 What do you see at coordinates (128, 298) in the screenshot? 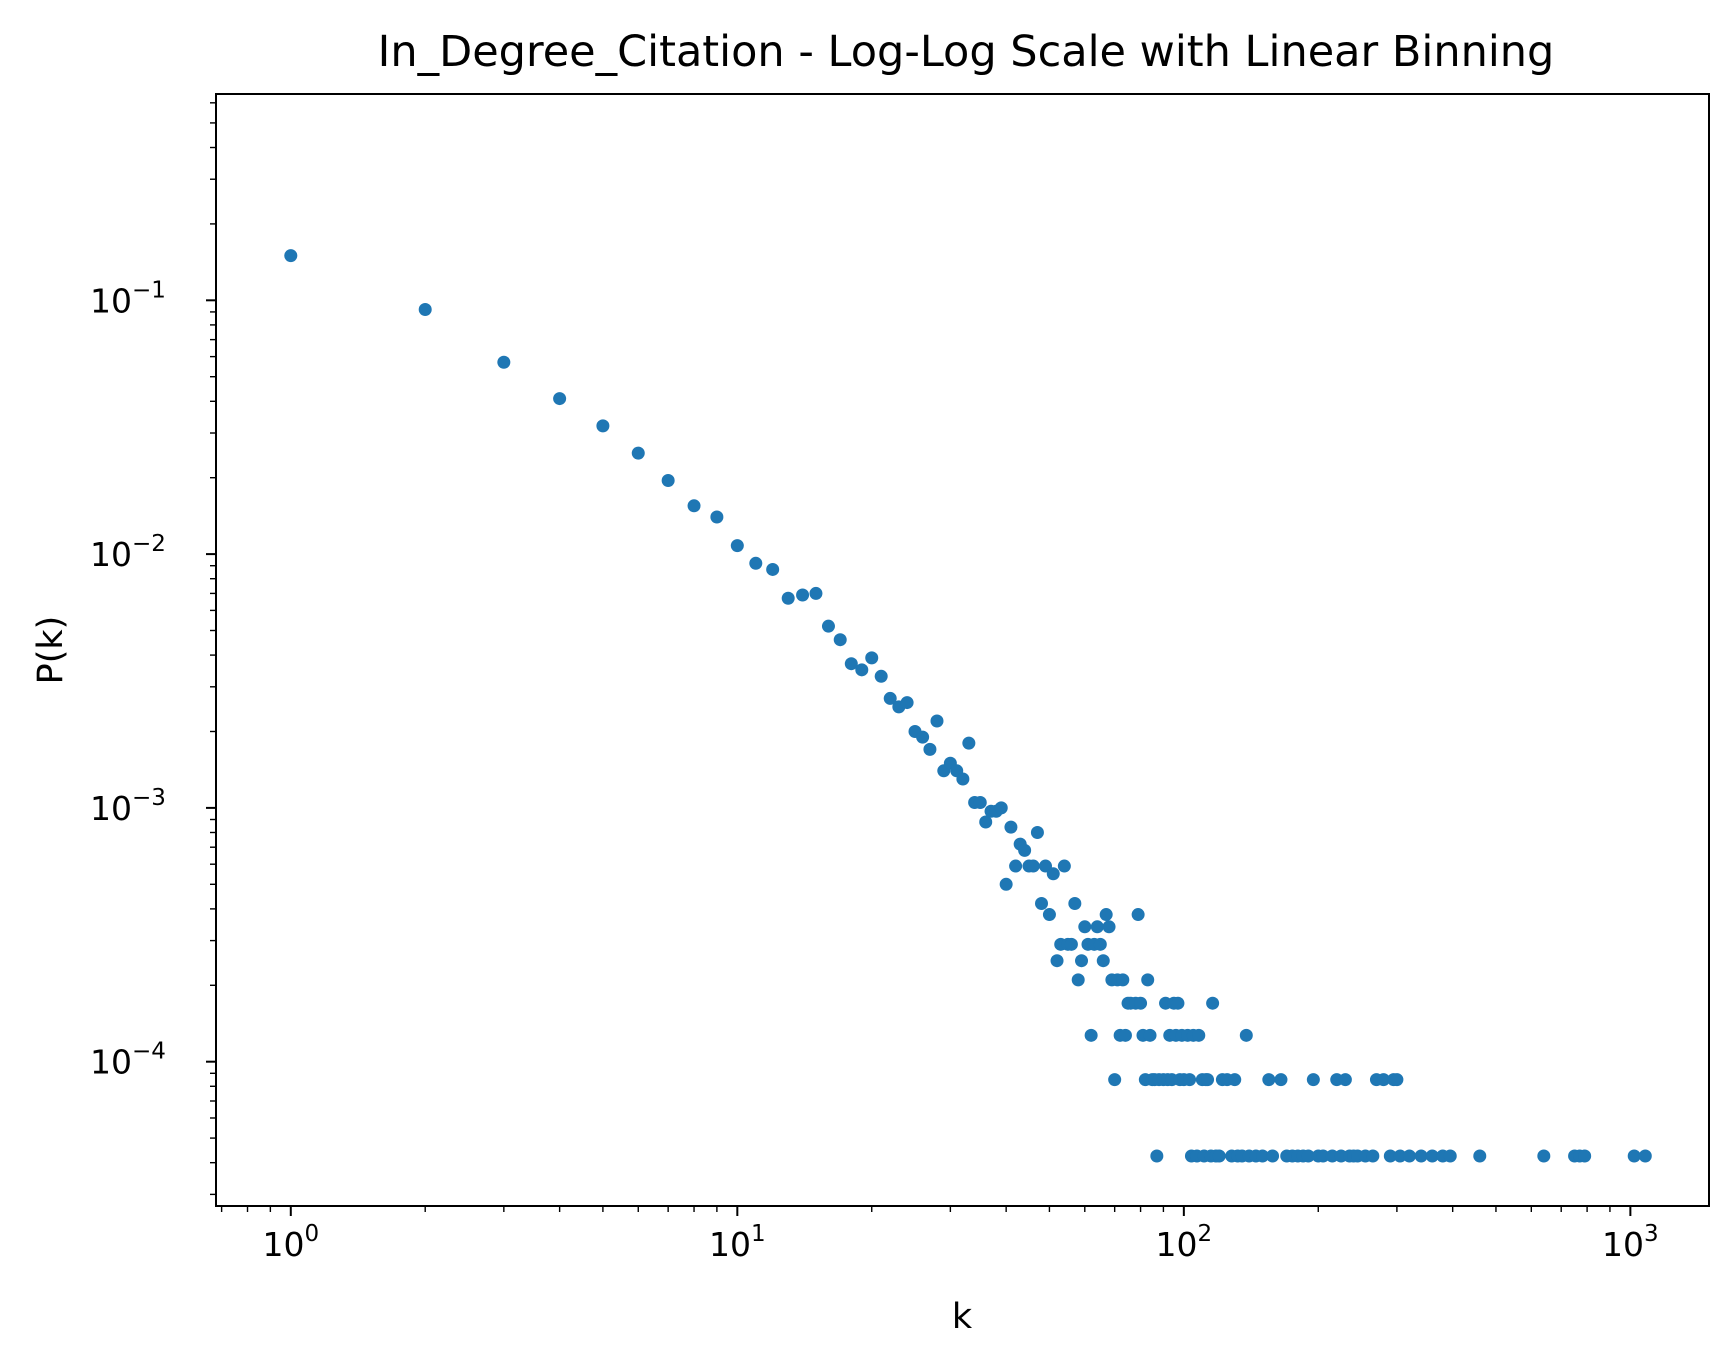
I see `y-tick-label: 10⁻¹` at bounding box center [128, 298].